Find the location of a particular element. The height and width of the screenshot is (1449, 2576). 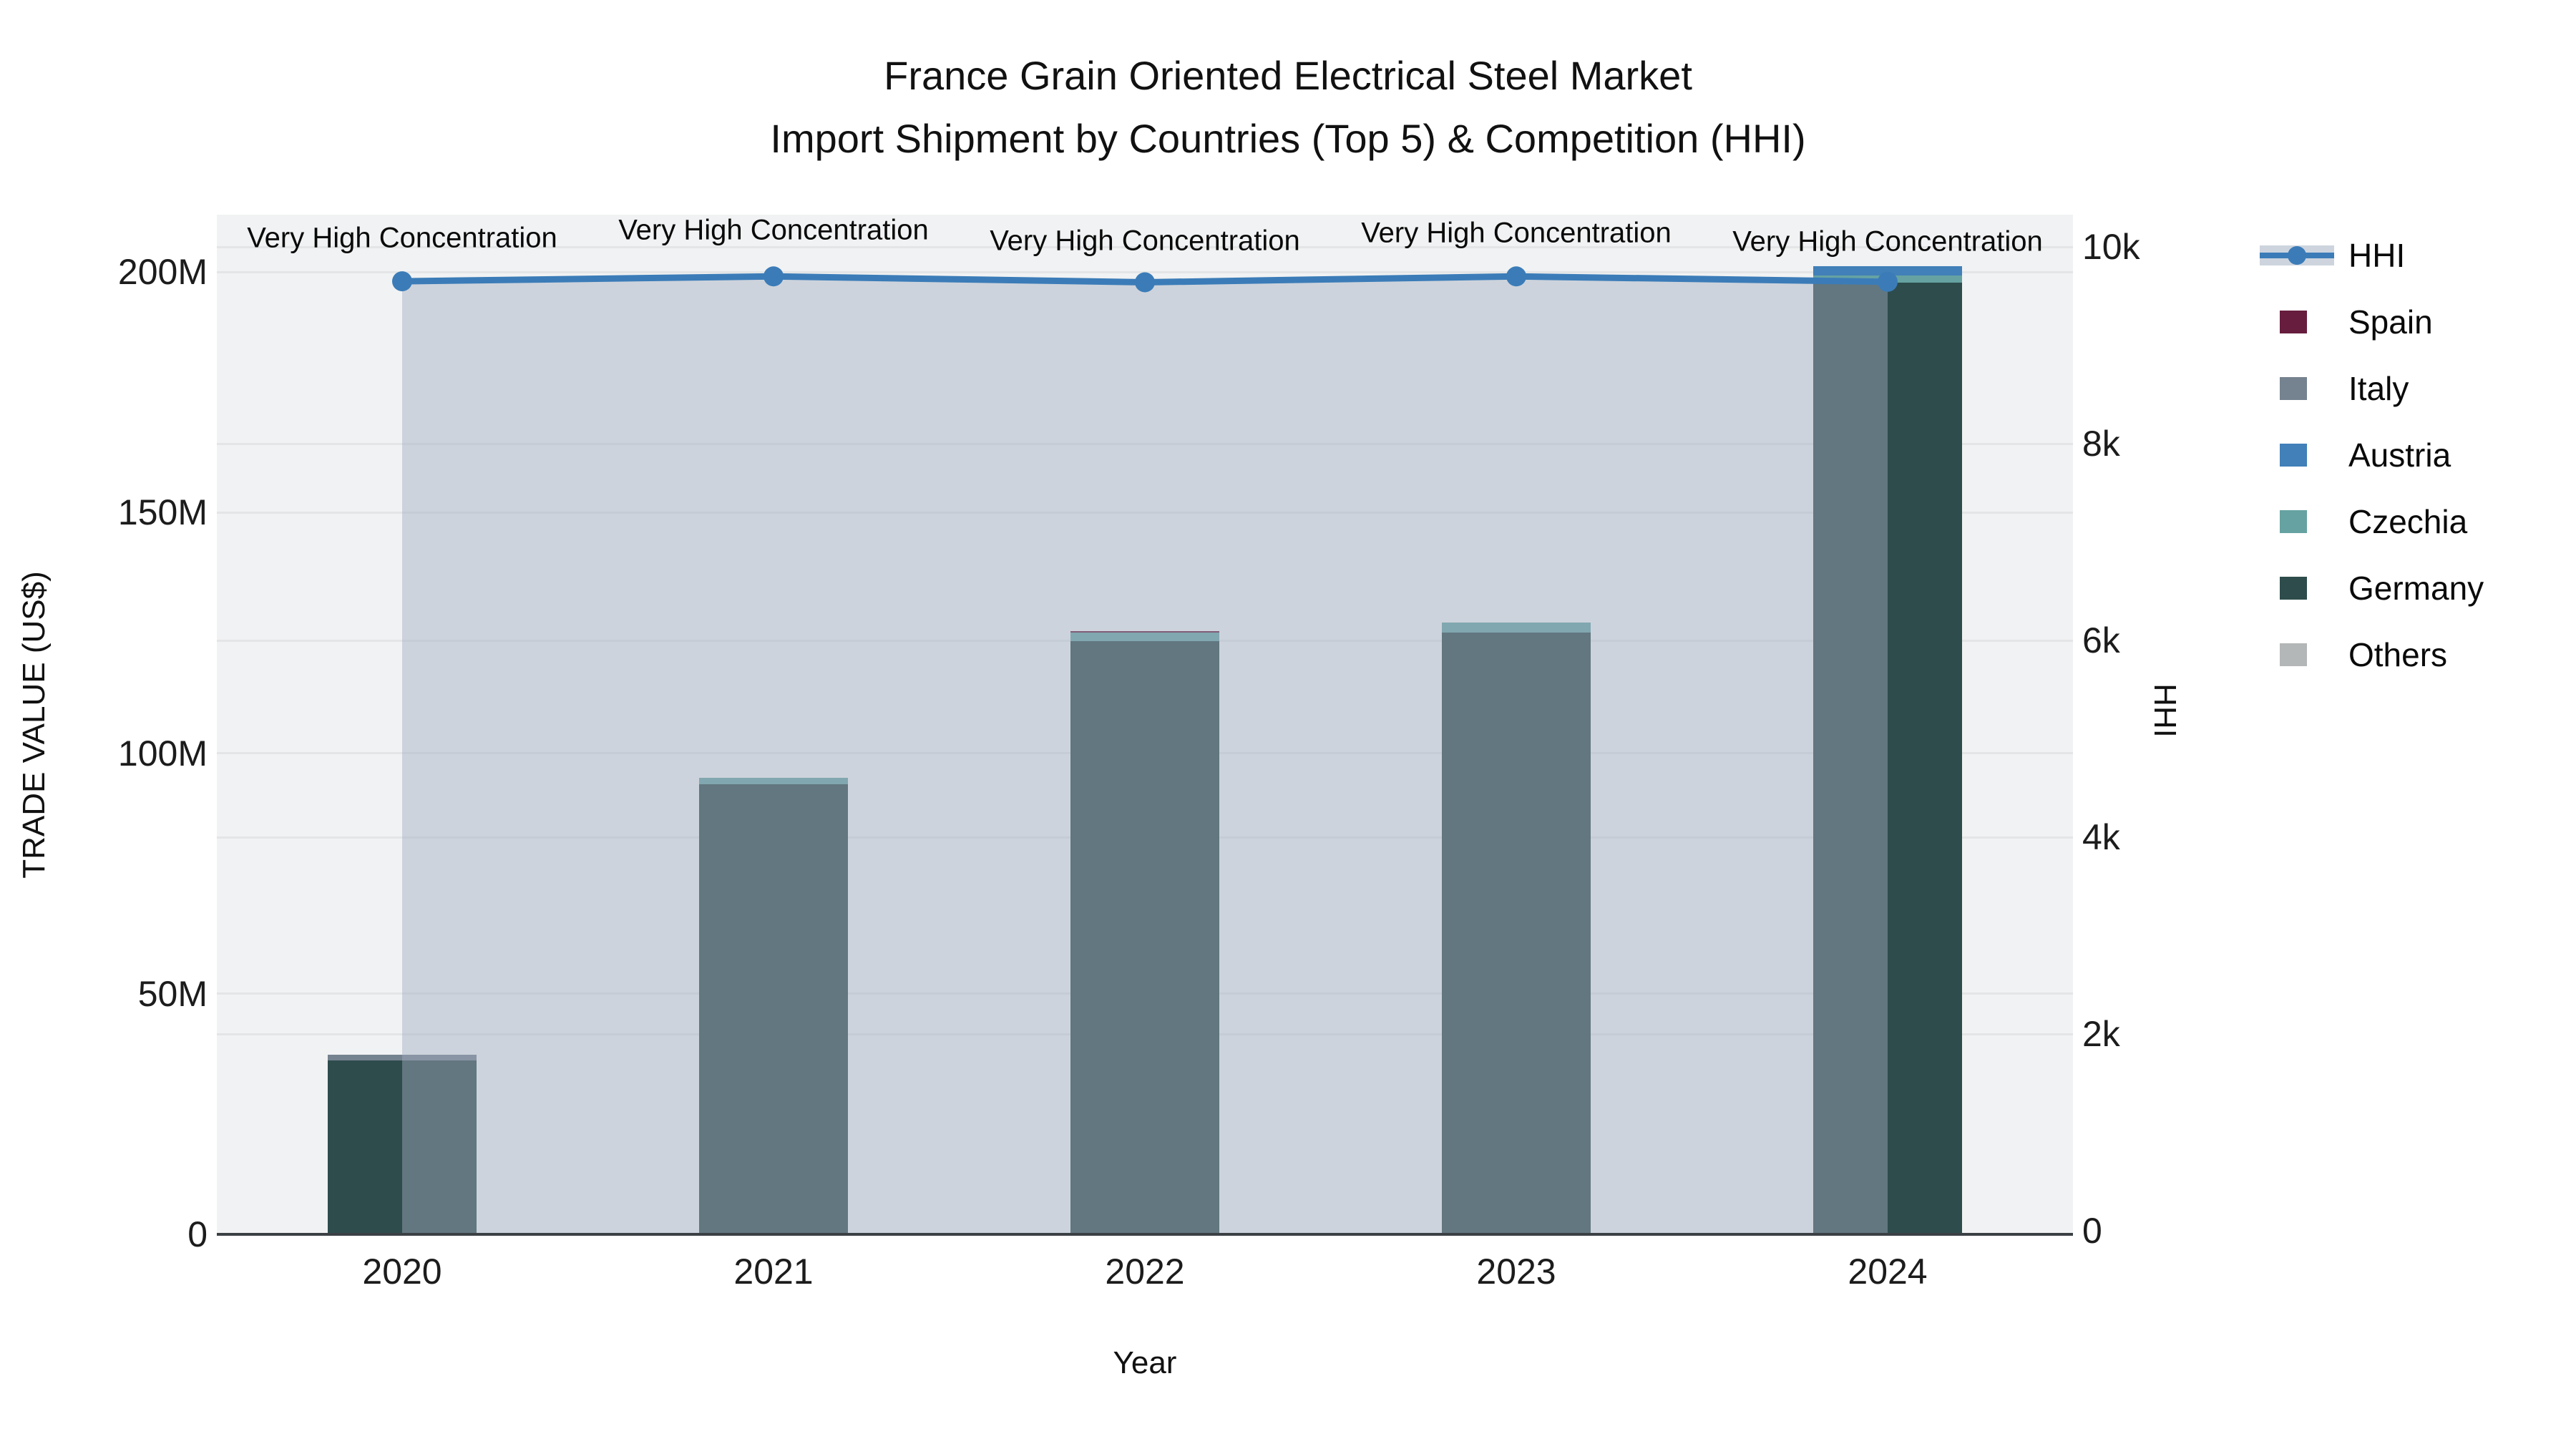

legend-item-austria: Austria is located at coordinates (2352, 454).